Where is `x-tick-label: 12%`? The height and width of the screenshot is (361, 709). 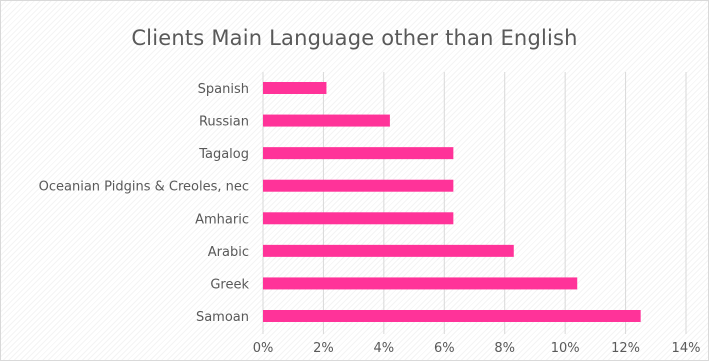
x-tick-label: 12% is located at coordinates (625, 348).